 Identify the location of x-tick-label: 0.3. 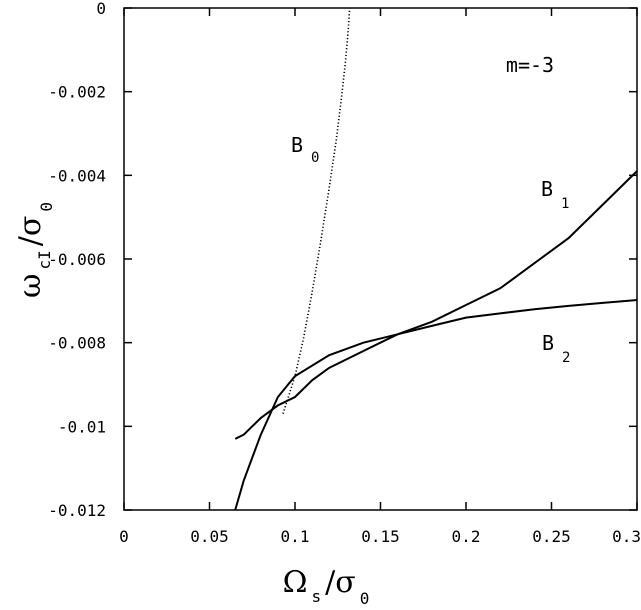
(626, 536).